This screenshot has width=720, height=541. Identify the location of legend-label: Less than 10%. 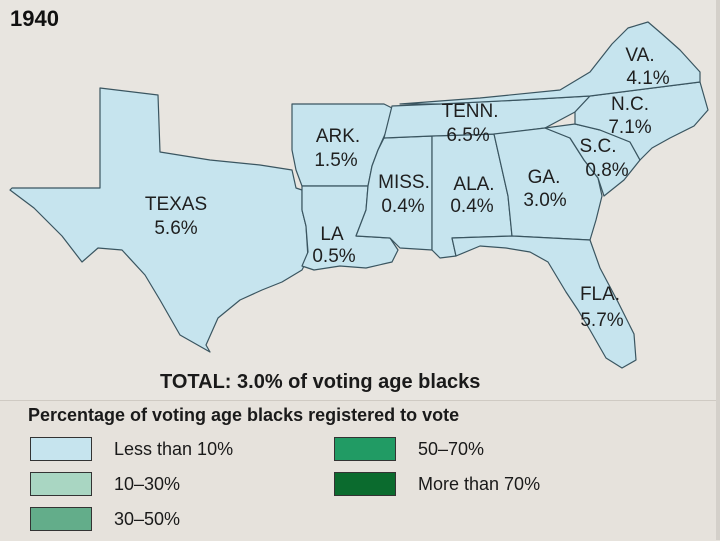
(174, 449).